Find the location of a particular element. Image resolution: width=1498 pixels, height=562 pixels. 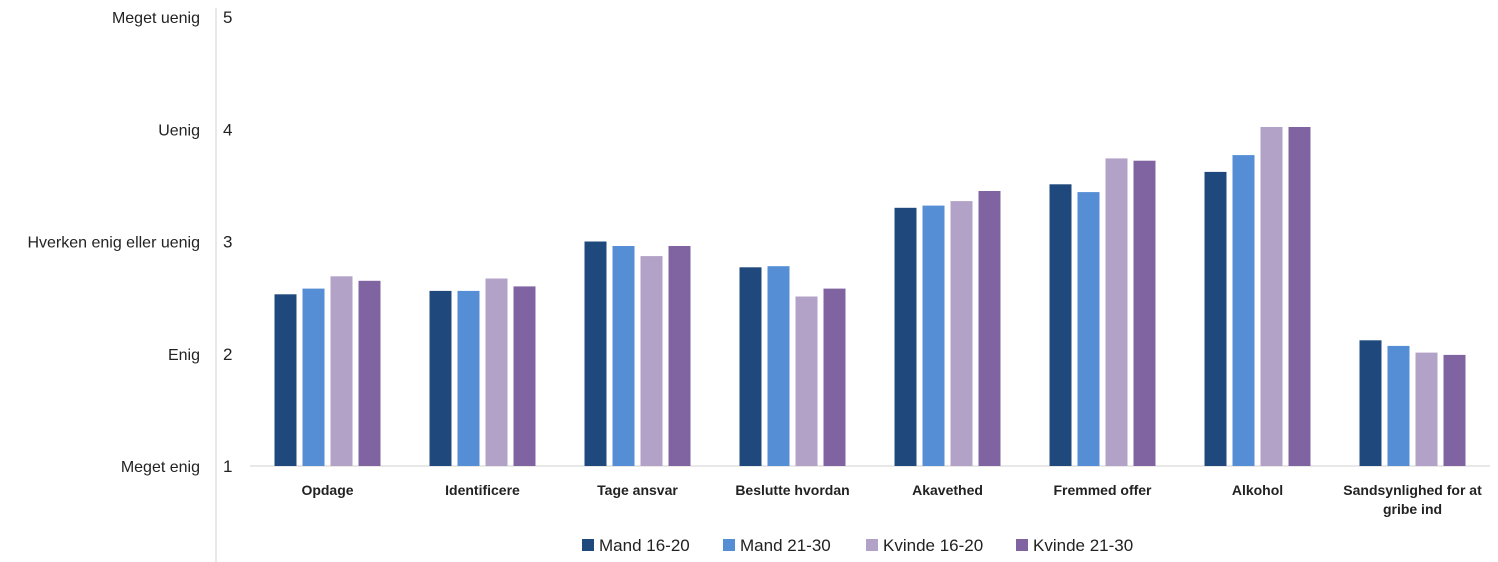

category-label: Alkohol is located at coordinates (1257, 490).